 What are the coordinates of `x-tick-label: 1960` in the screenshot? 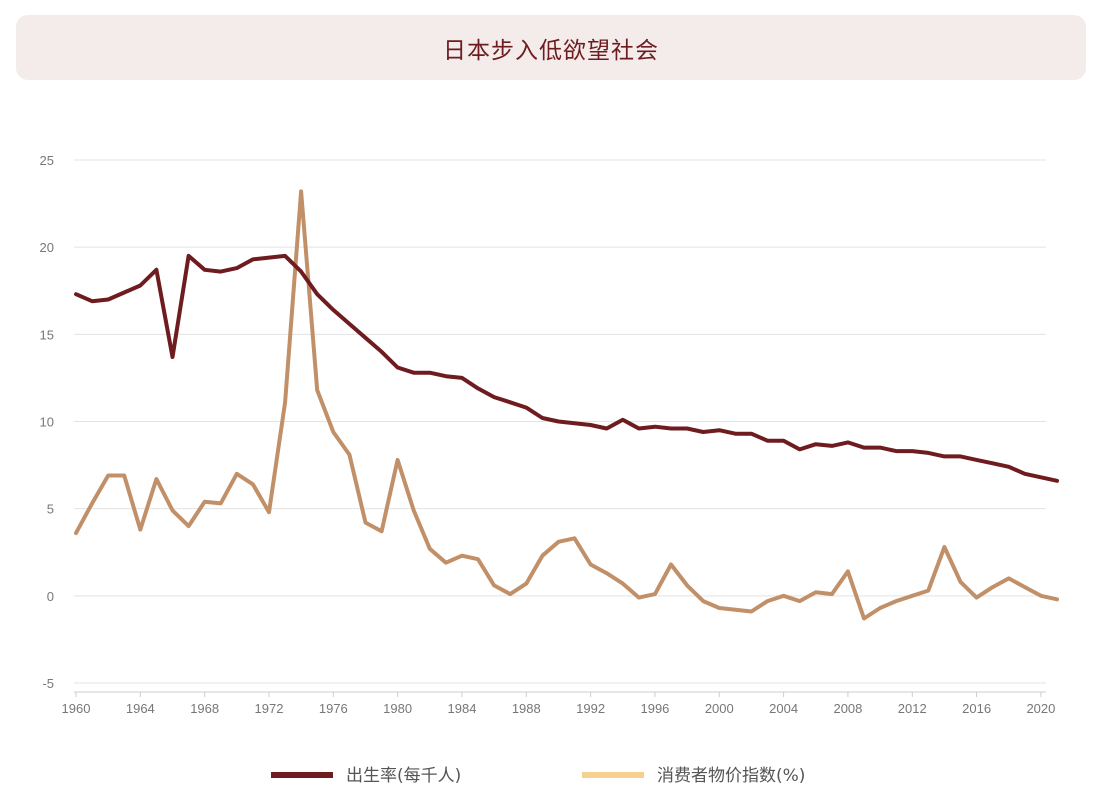 It's located at (76, 708).